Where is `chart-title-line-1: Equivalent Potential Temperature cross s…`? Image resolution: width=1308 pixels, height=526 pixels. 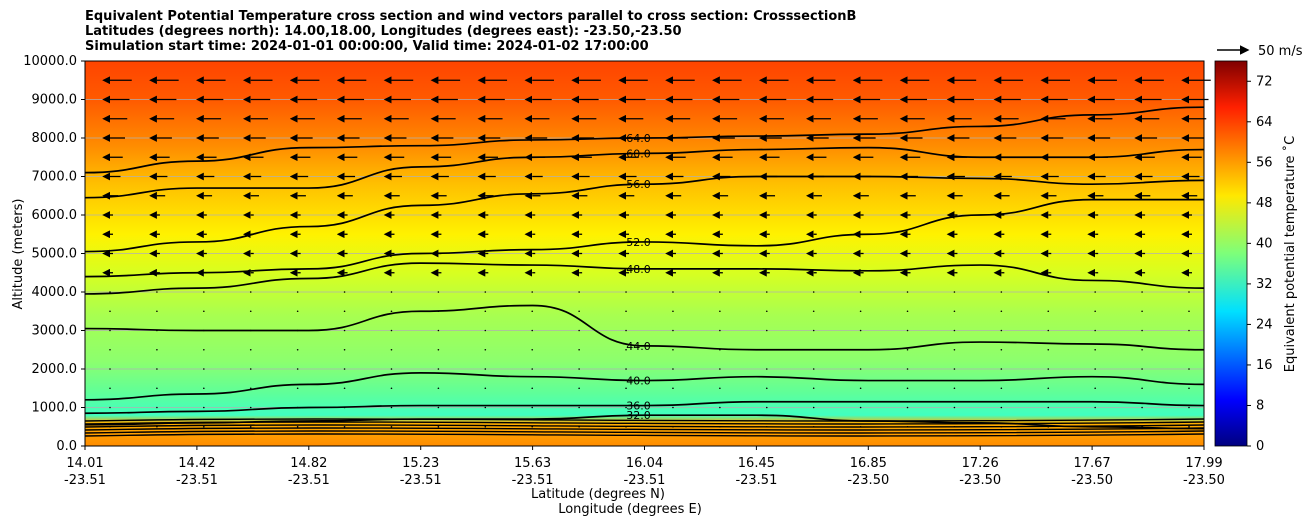 chart-title-line-1: Equivalent Potential Temperature cross s… is located at coordinates (471, 16).